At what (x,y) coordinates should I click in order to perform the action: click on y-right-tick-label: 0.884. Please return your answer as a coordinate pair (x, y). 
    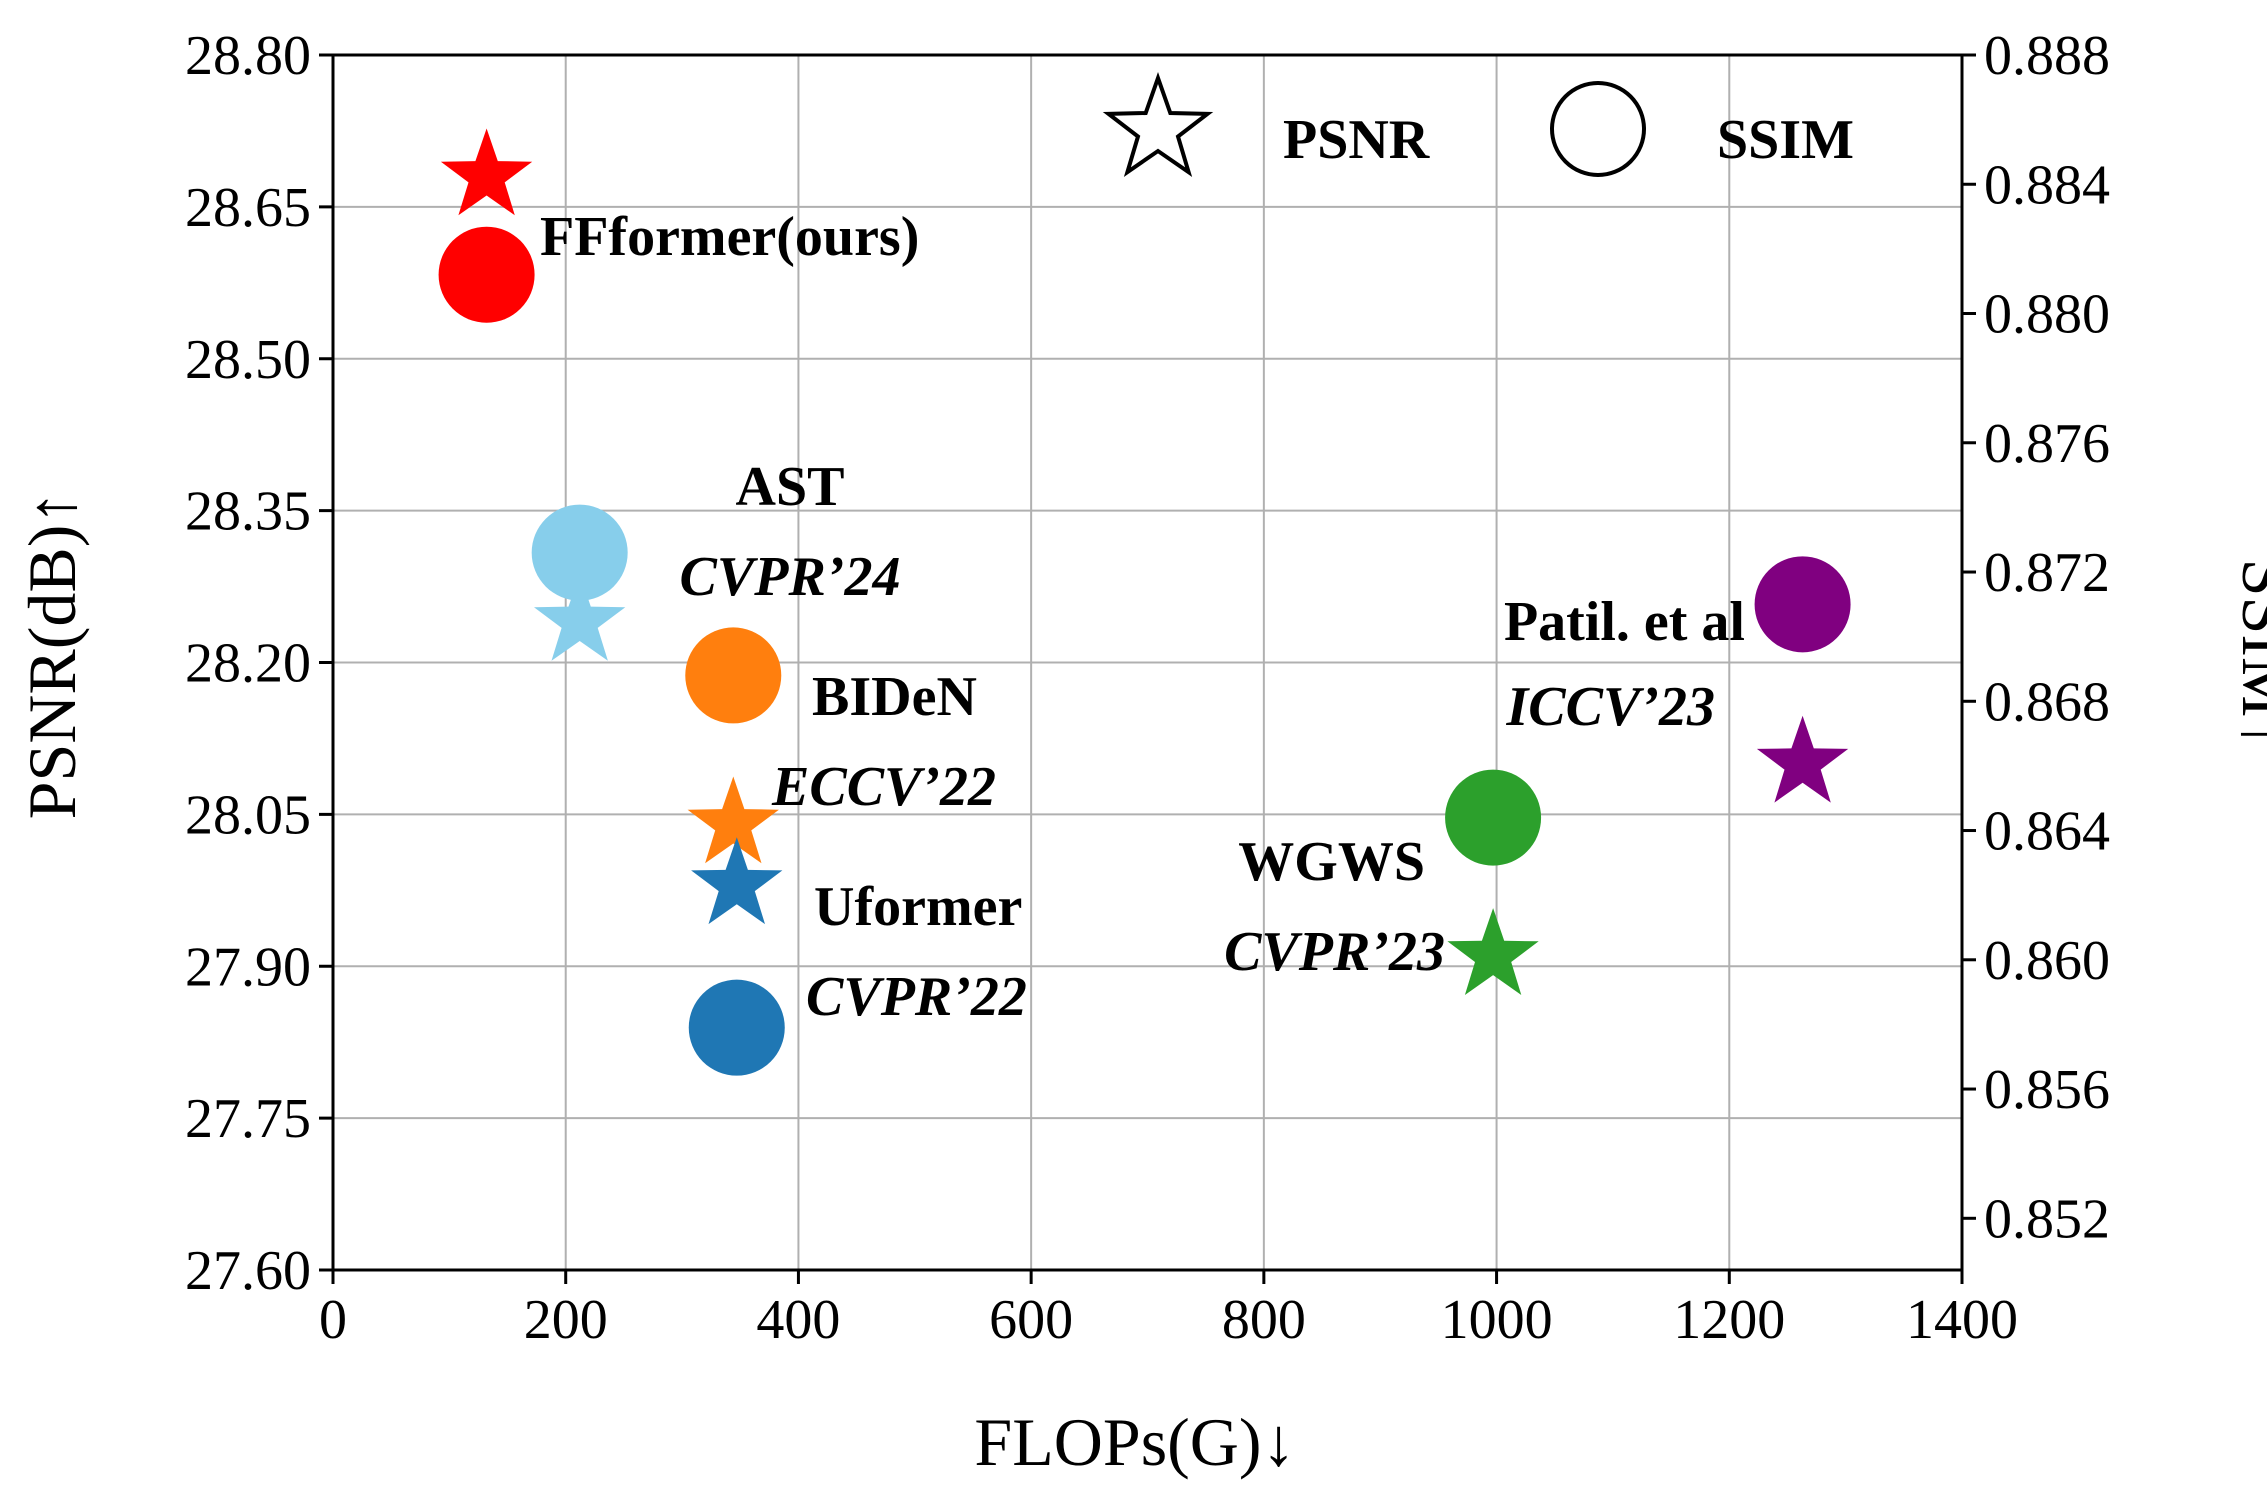
    Looking at the image, I should click on (2047, 185).